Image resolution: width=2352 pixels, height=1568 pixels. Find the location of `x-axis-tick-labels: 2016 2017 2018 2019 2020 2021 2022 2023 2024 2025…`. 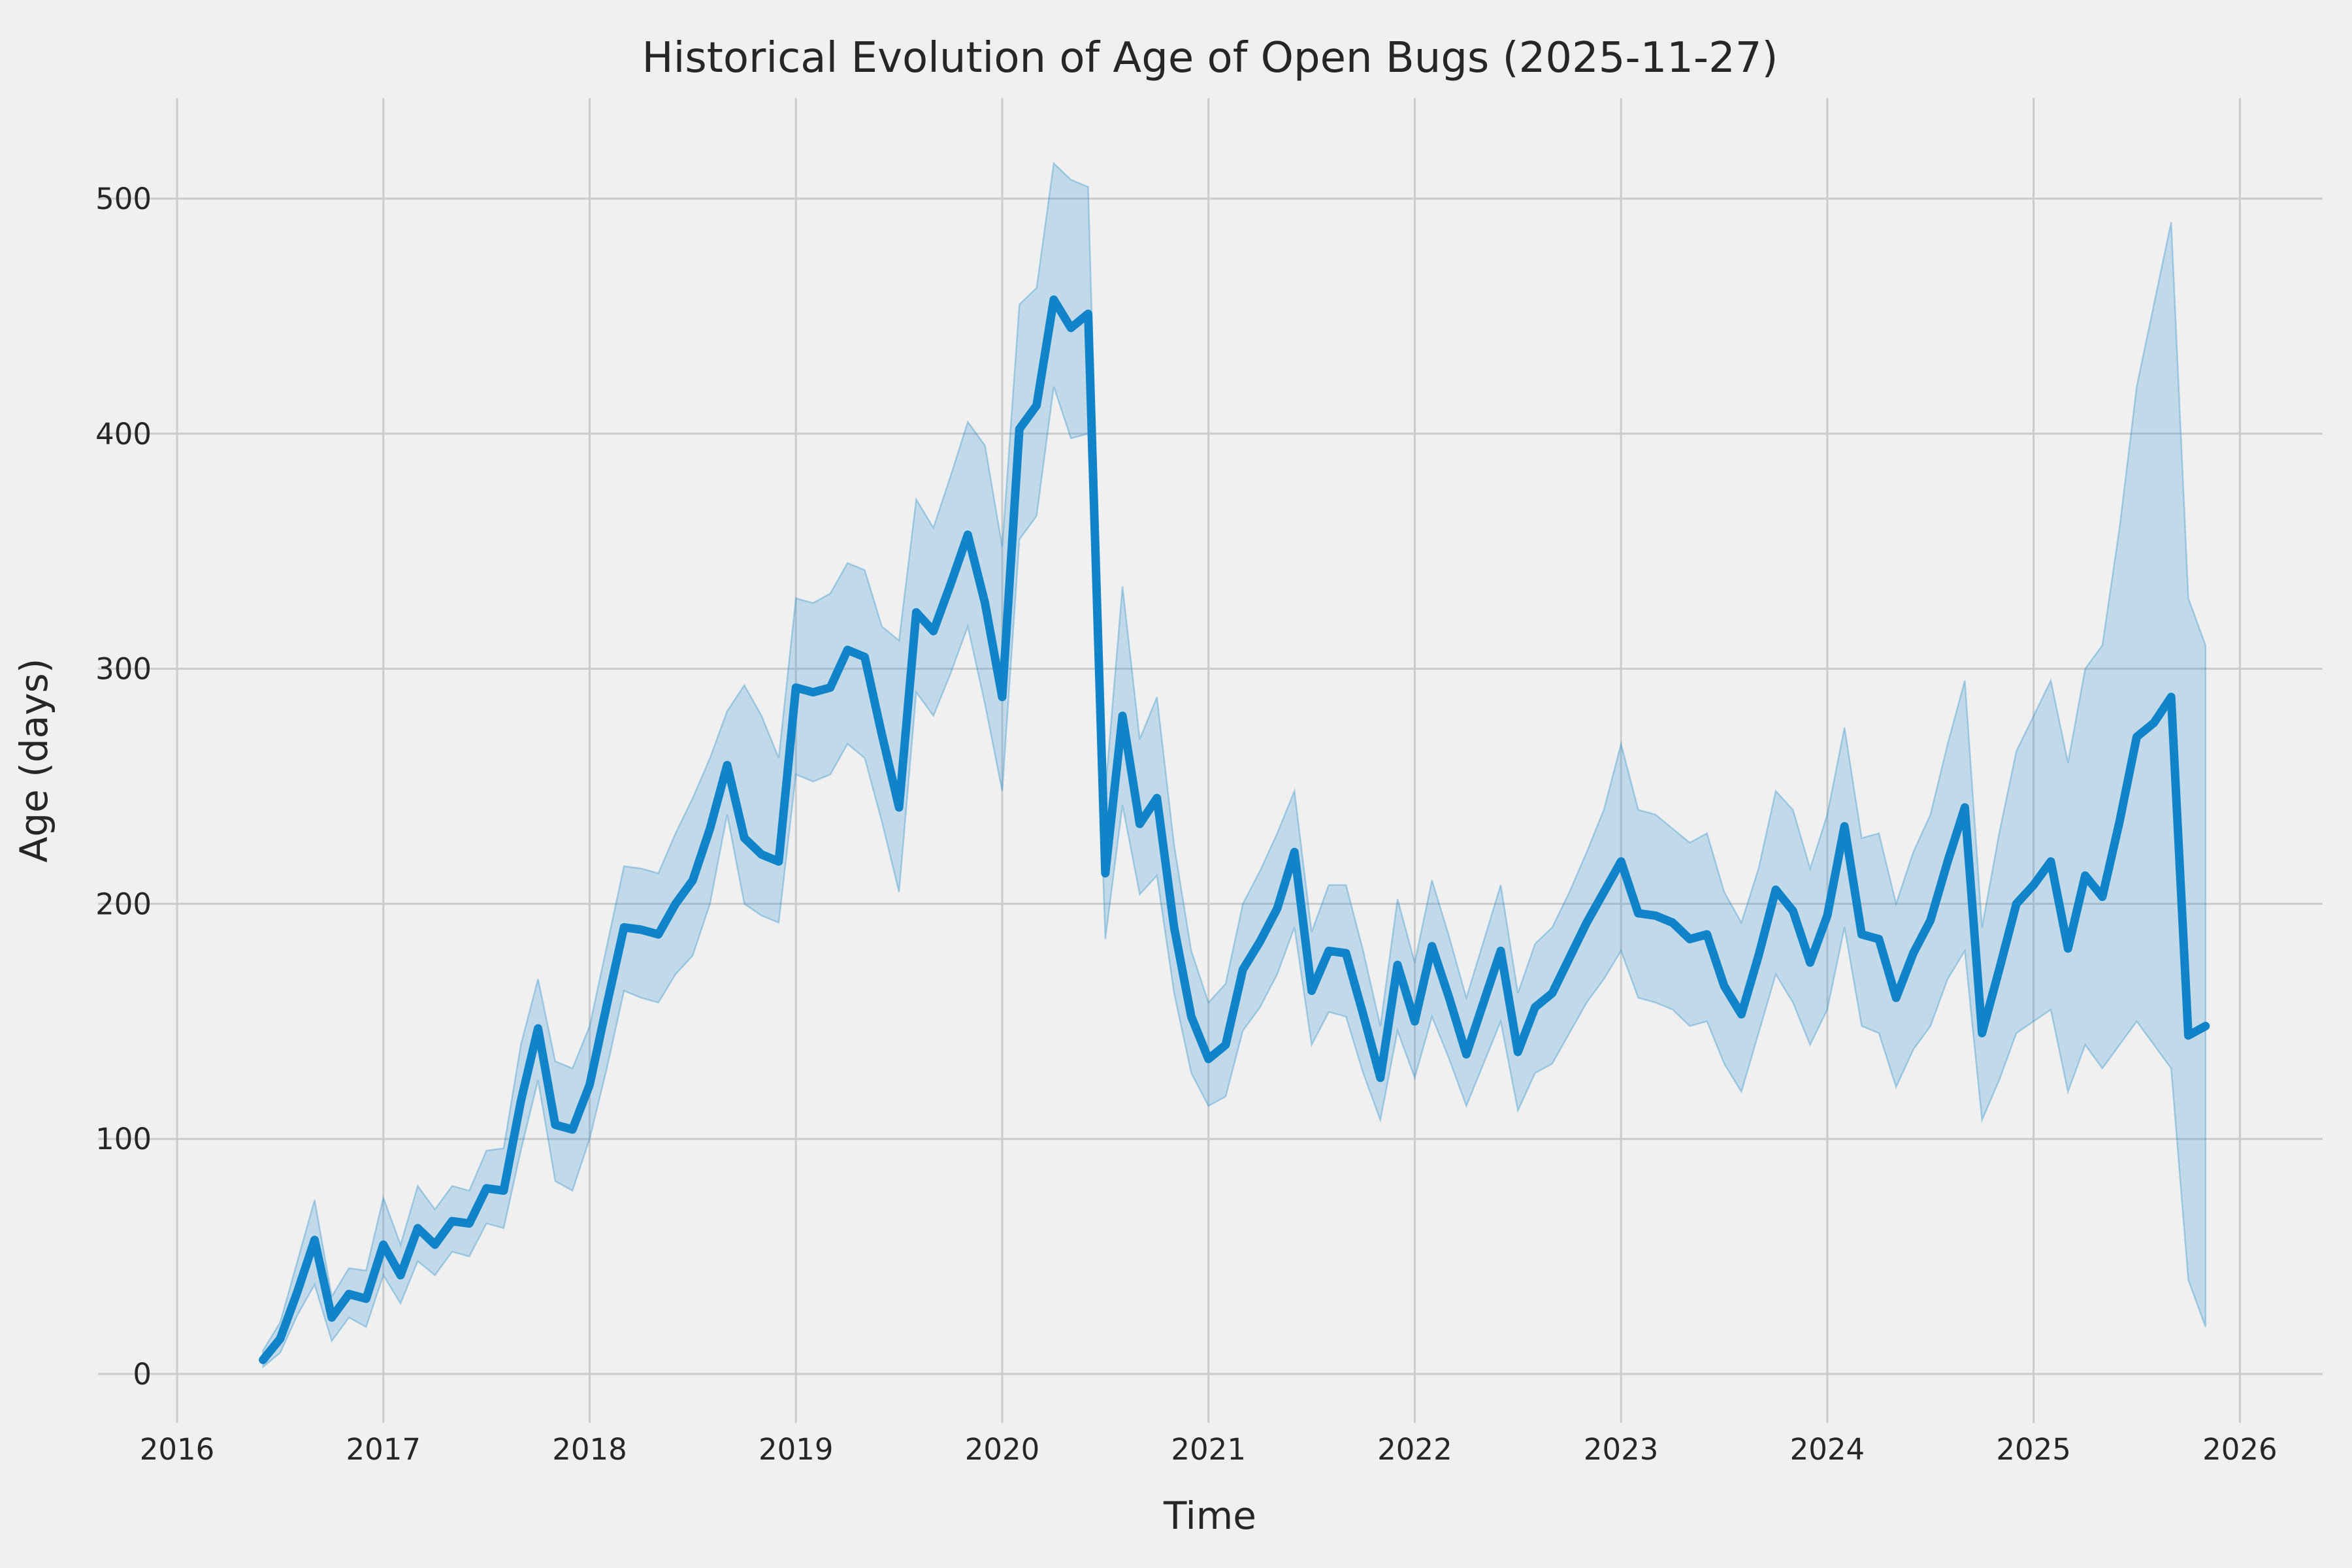

x-axis-tick-labels: 2016 2017 2018 2019 2020 2021 2022 2023 2024 2025… is located at coordinates (1209, 1449).